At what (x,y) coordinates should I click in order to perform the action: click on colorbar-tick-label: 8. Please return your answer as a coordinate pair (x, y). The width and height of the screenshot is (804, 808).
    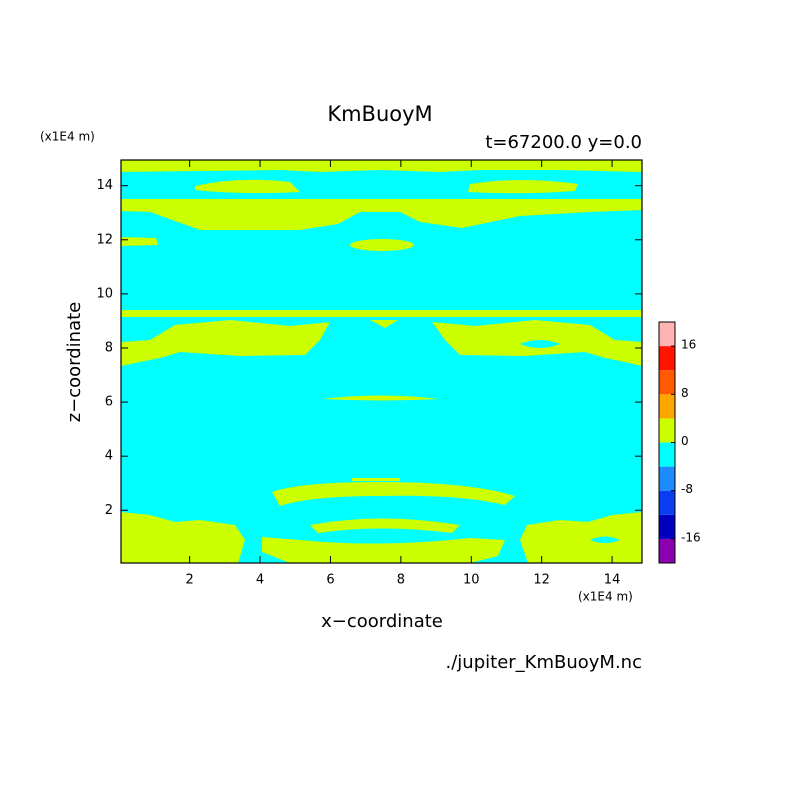
    Looking at the image, I should click on (685, 393).